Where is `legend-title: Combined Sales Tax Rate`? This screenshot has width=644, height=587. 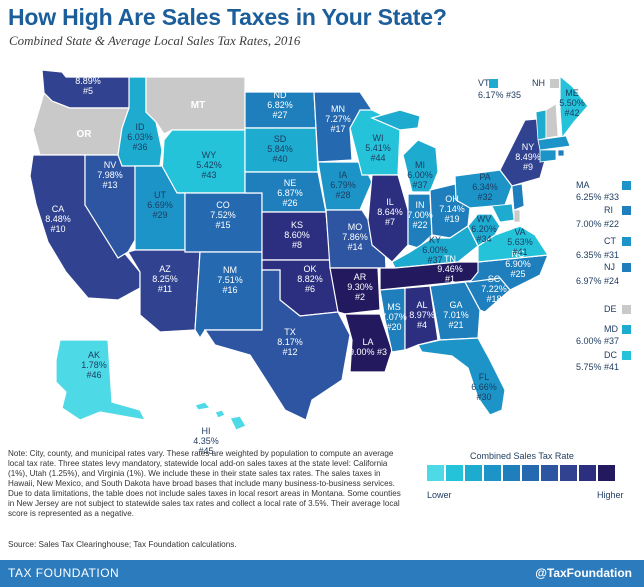
legend-title: Combined Sales Tax Rate is located at coordinates (522, 456).